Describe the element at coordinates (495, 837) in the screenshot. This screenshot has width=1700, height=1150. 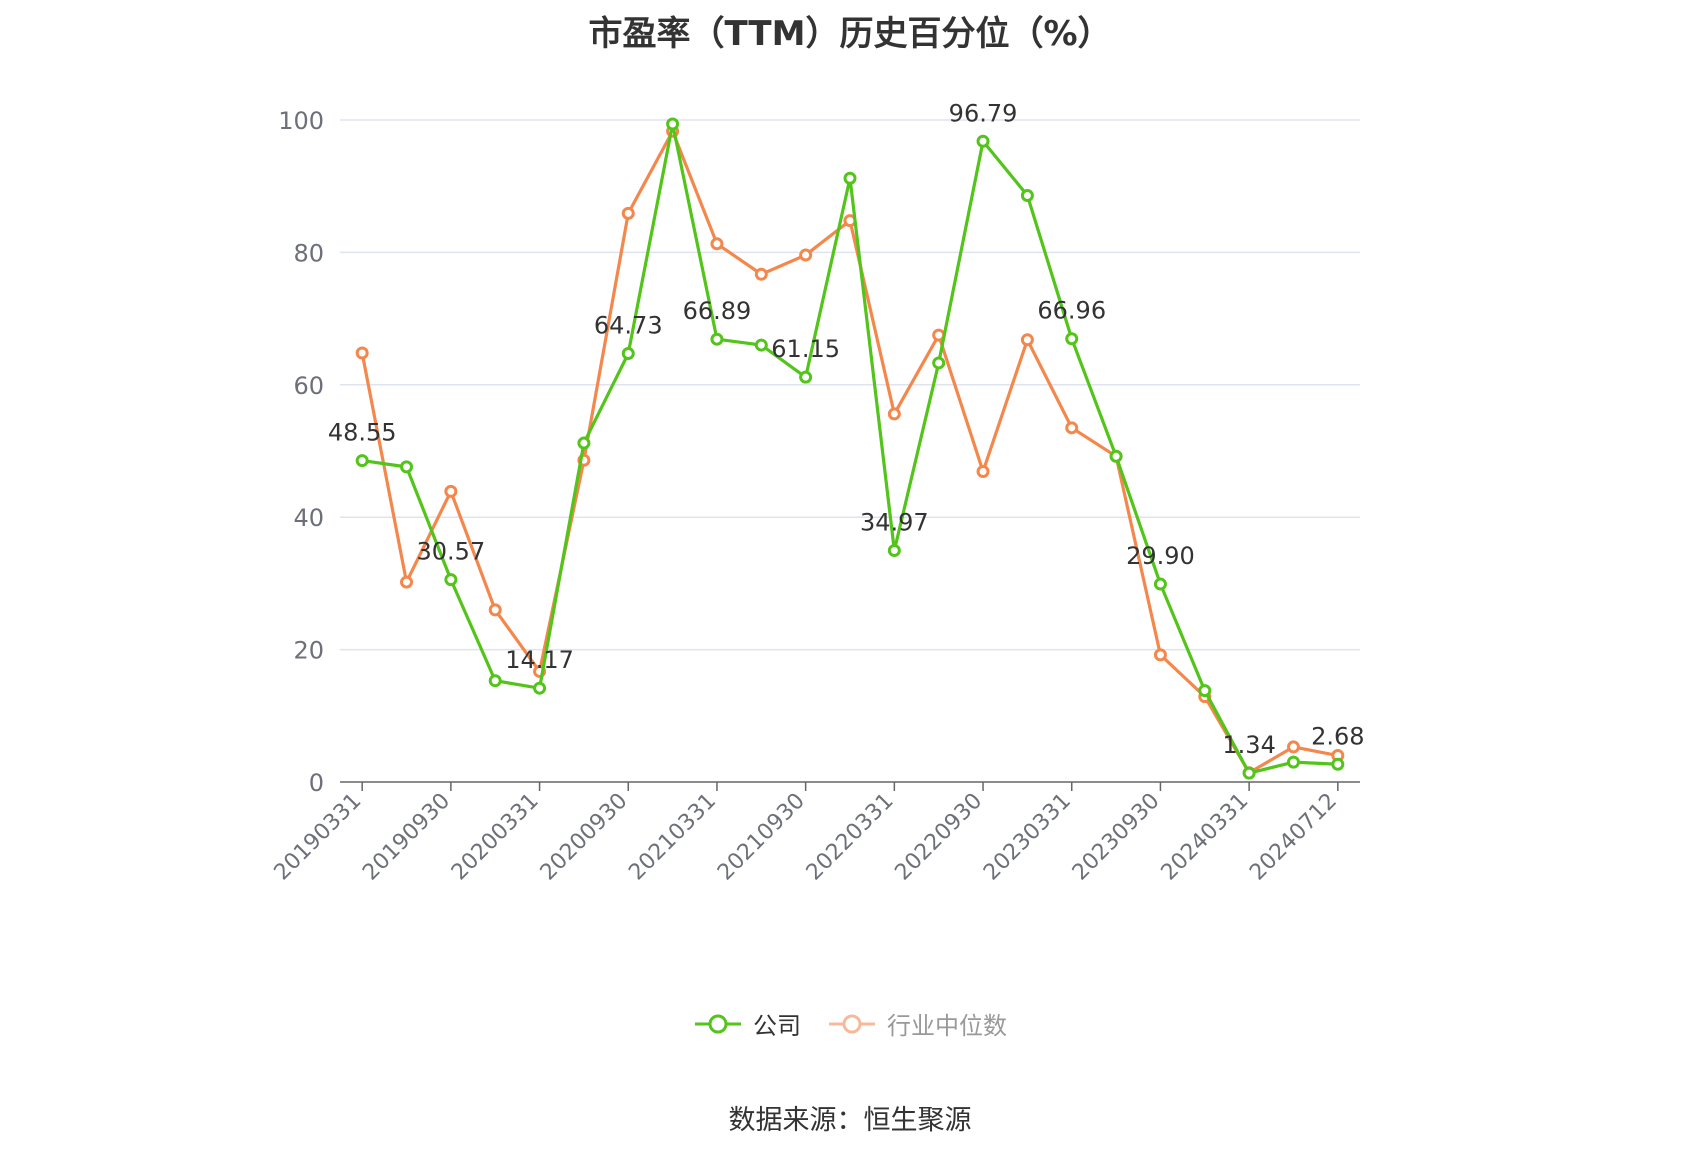
I see `x-tick-label: 20200331` at that location.